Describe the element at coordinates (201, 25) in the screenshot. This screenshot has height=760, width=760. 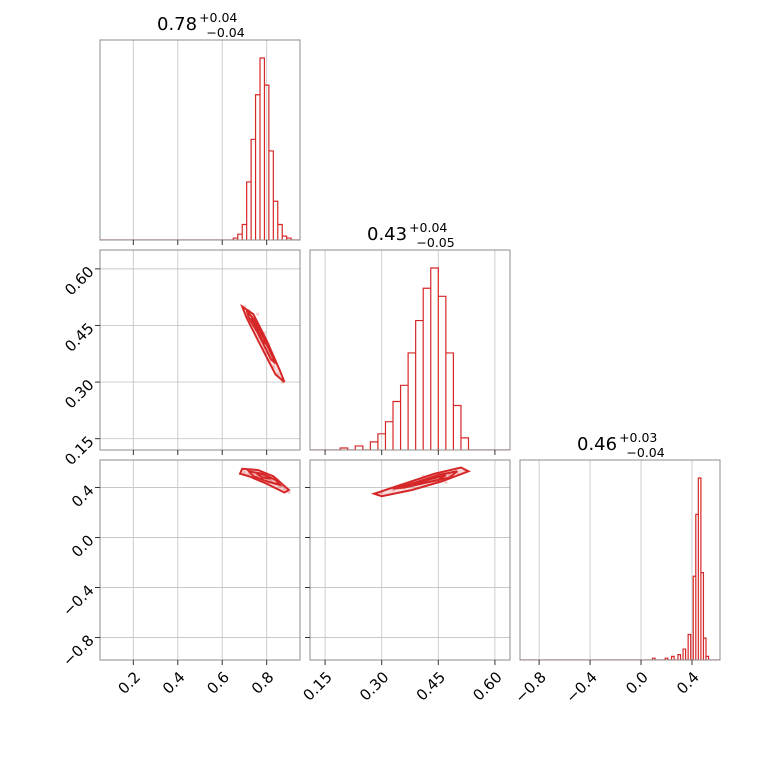
I see `panel-title-param-1: 0.78 +0.04 −0.04` at that location.